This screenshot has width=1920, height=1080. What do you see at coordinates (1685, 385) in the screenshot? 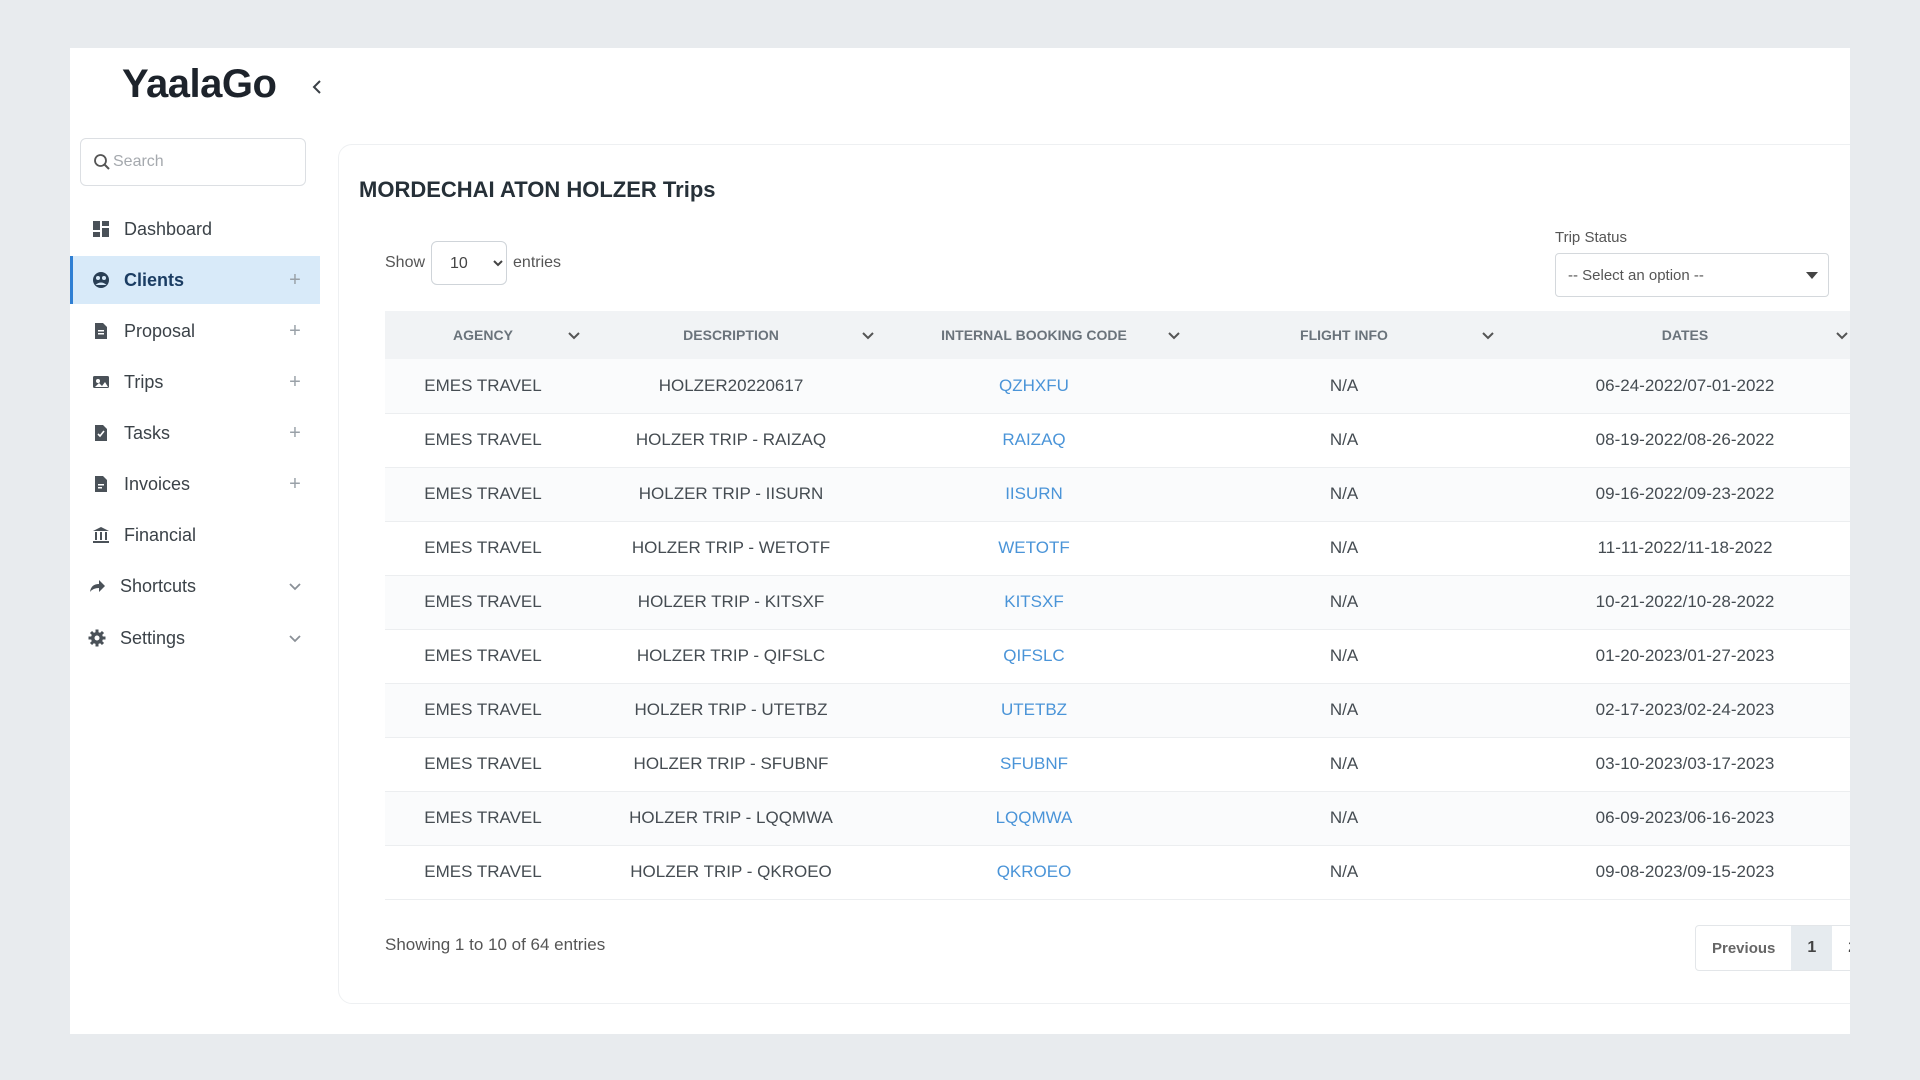
I see `cell-dates: 06-24-2022/07-01-2022` at bounding box center [1685, 385].